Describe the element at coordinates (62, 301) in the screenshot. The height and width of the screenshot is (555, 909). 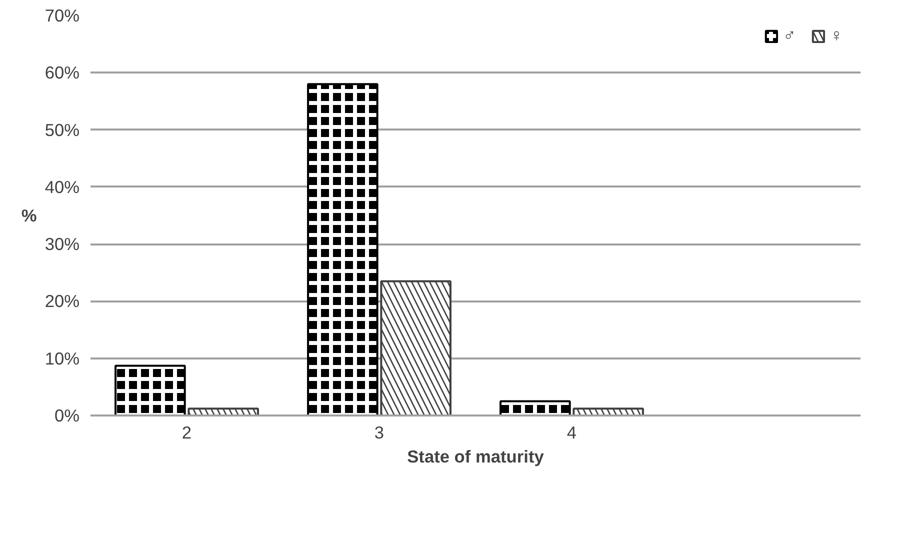
I see `y-tick-label: 20%` at that location.